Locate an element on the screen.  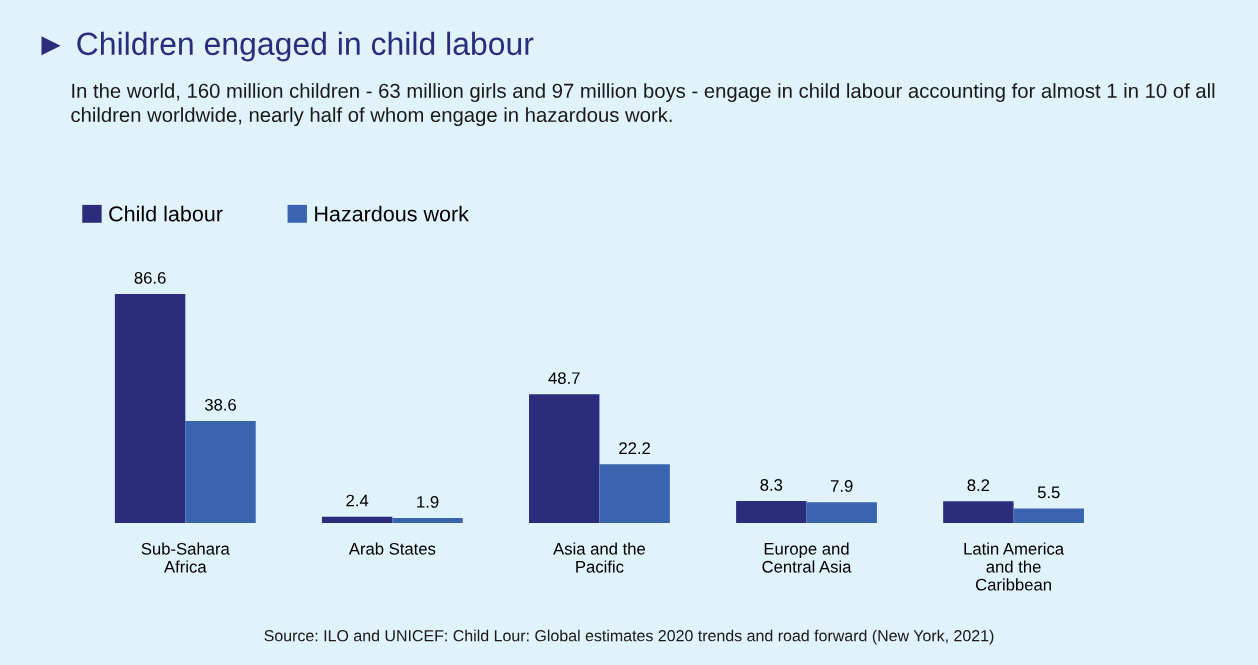
x-tick-label: Sub-Sahara Africa is located at coordinates (185, 557).